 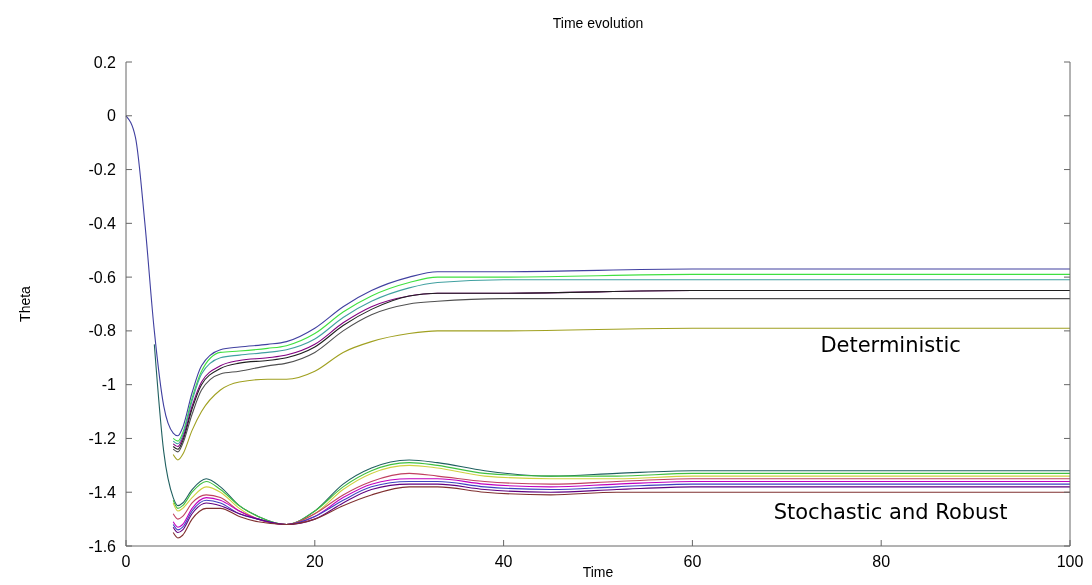 I want to click on y-tick-label: 0.2, so click(x=105, y=62).